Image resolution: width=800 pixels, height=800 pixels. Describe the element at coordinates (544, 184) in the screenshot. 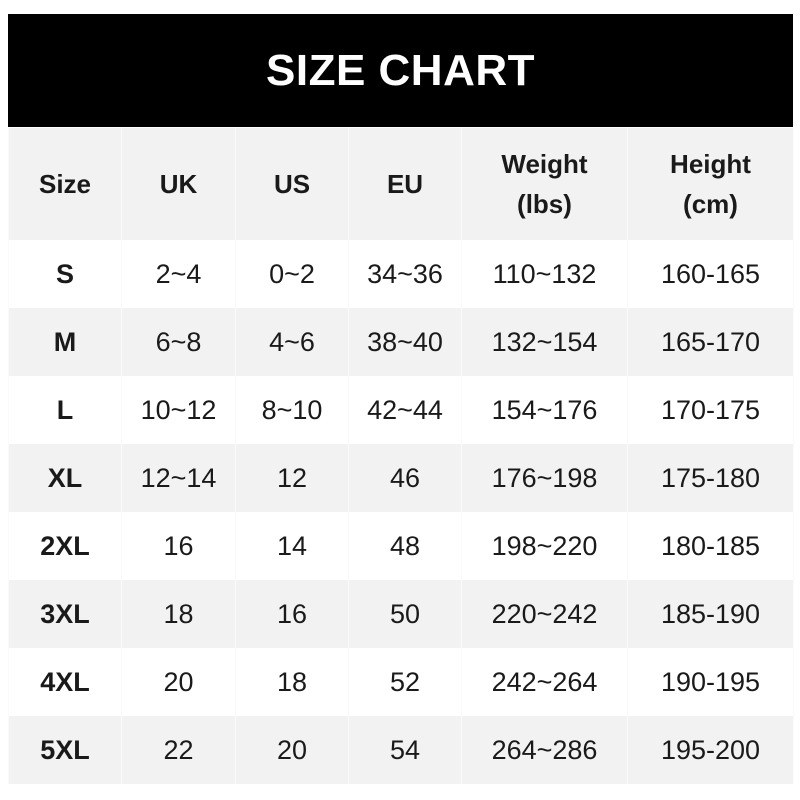

I see `column-header-weight: Weight (lbs)` at that location.